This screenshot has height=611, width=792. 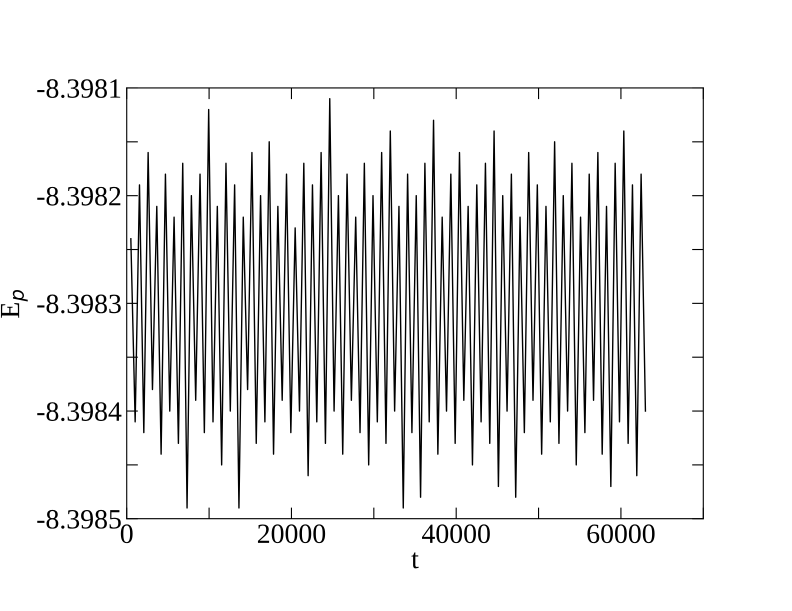 What do you see at coordinates (621, 534) in the screenshot?
I see `x-tick-label: 60000` at bounding box center [621, 534].